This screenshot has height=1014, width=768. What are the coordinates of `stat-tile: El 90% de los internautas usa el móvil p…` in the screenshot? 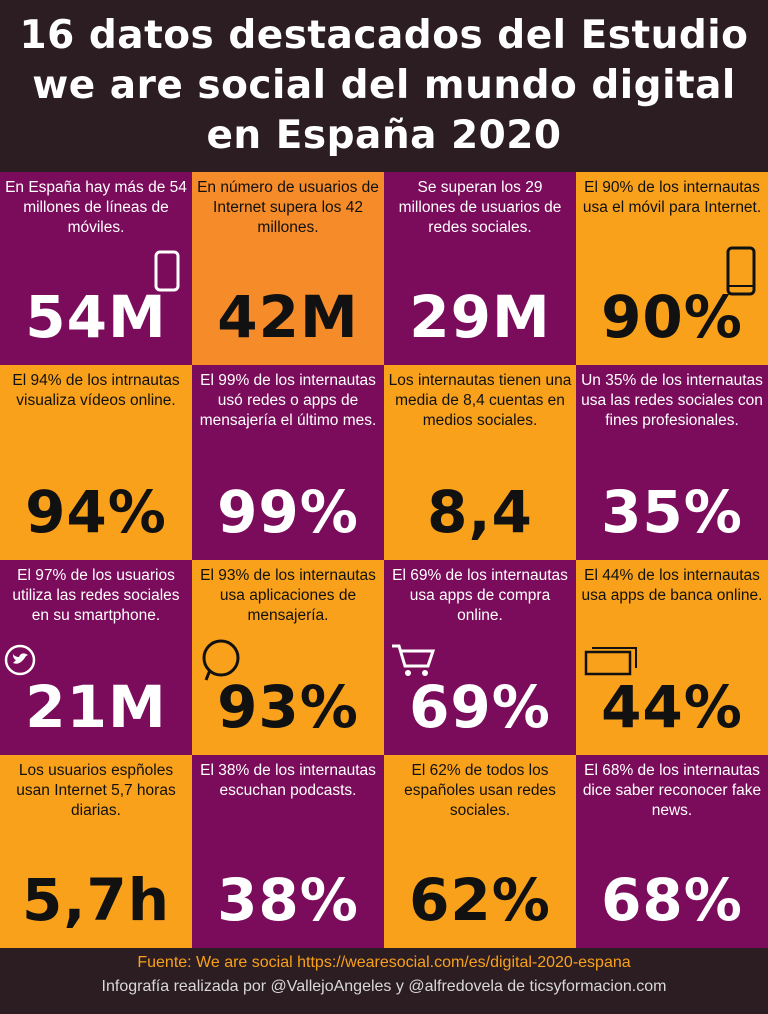 It's located at (672, 268).